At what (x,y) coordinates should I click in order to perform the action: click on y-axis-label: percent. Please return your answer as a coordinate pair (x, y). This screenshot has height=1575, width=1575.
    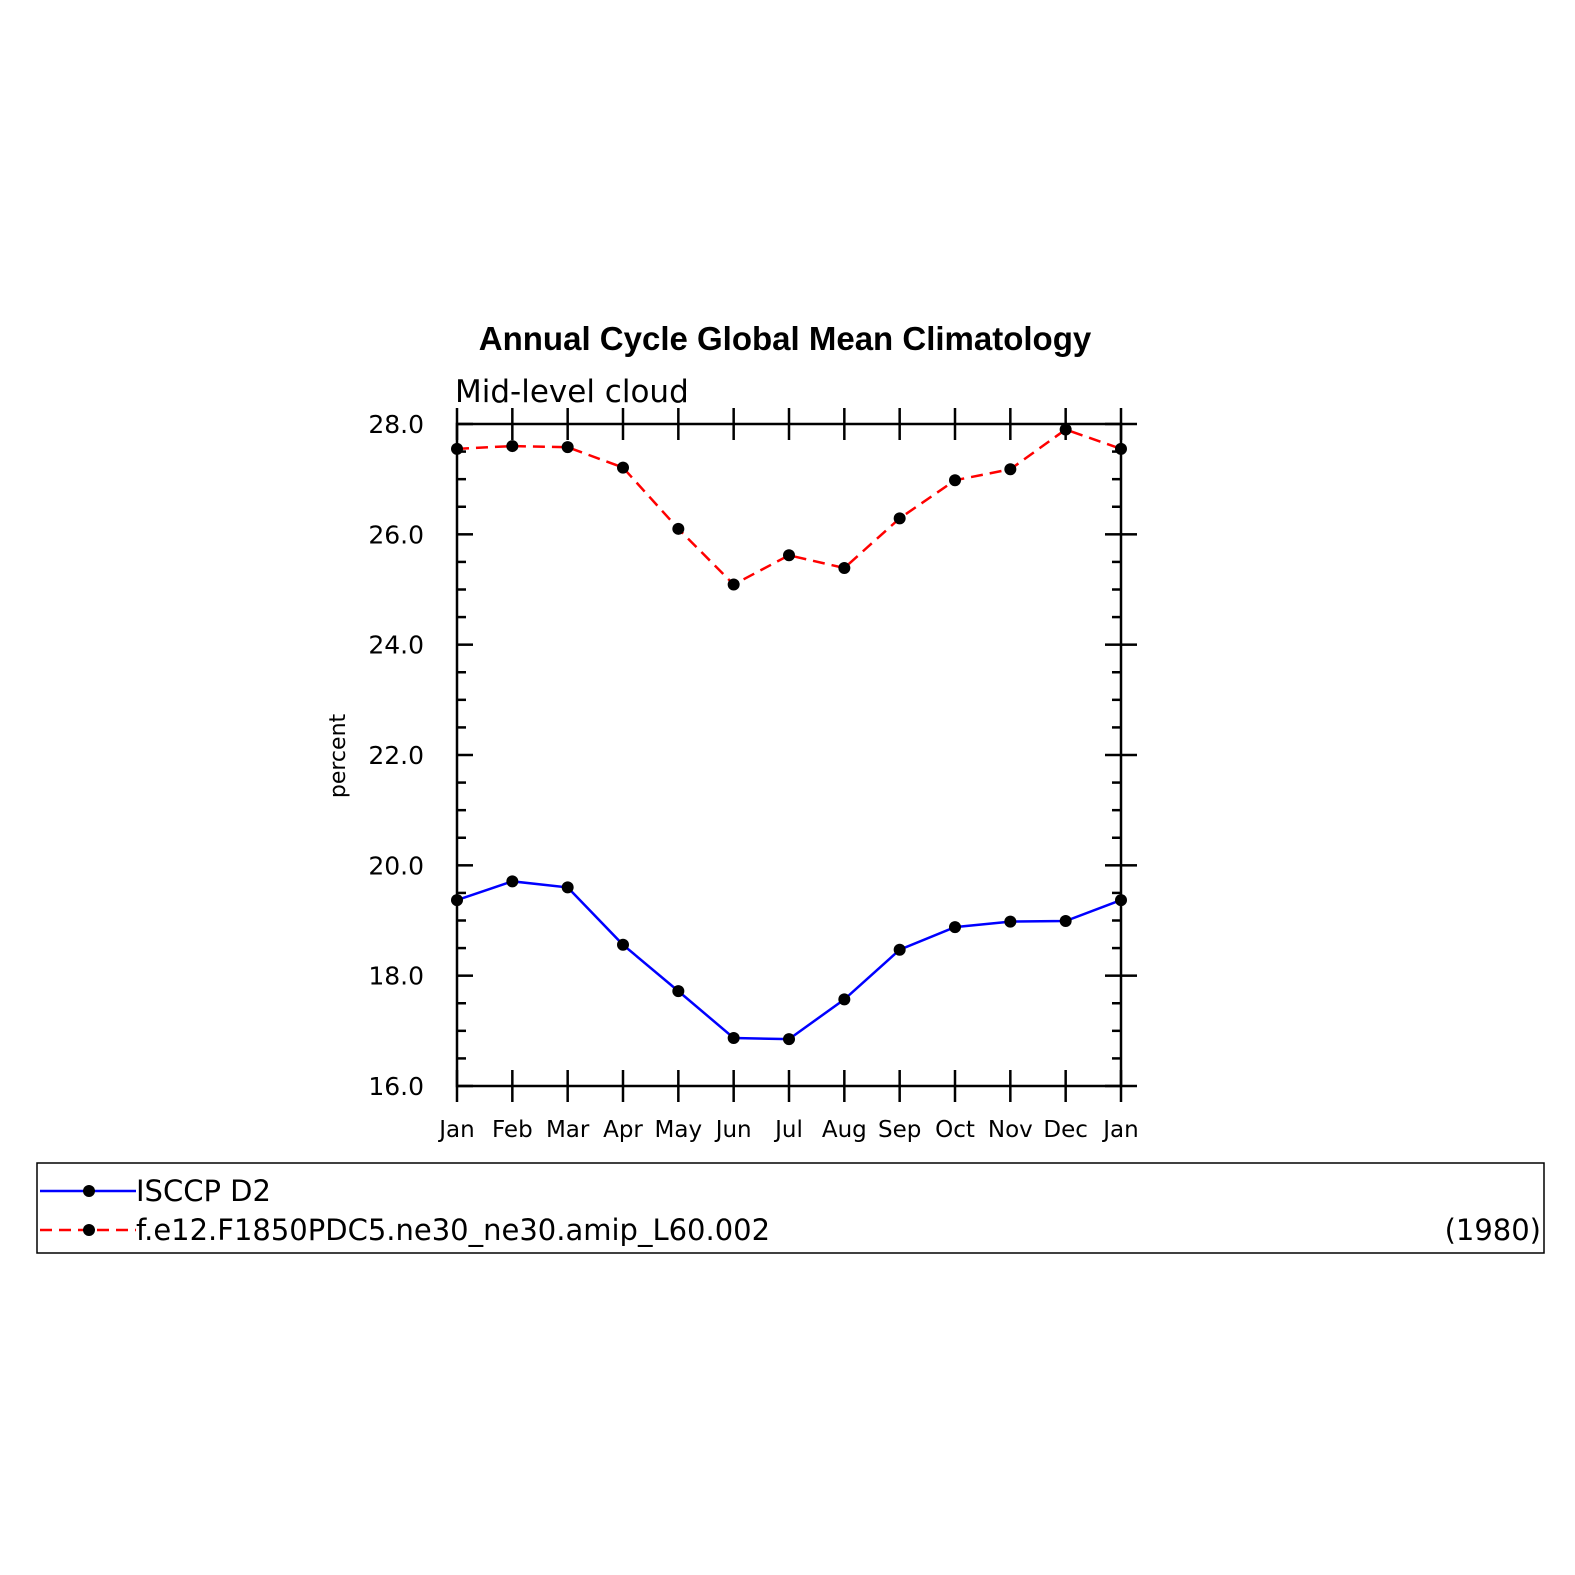
    Looking at the image, I should click on (338, 755).